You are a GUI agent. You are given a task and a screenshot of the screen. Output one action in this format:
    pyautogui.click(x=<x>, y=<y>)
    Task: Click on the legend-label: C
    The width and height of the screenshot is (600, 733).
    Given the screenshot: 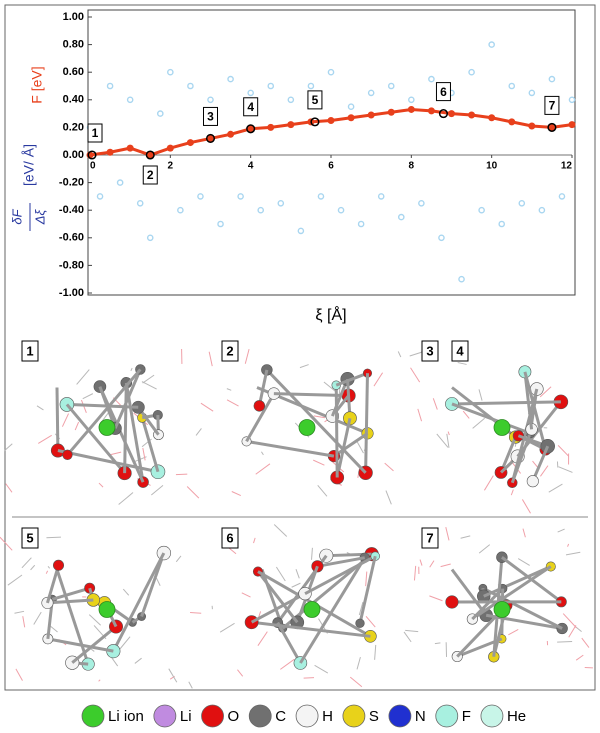 What is the action you would take?
    pyautogui.click(x=280, y=716)
    